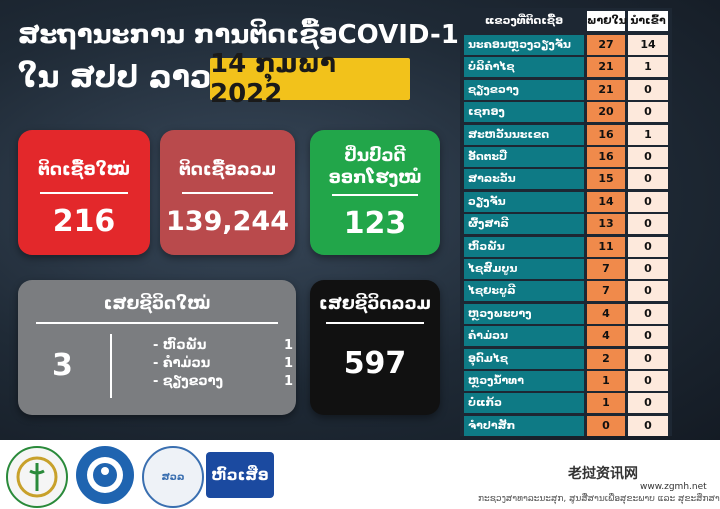 The image size is (720, 509). What do you see at coordinates (603, 474) in the screenshot?
I see `watermark: 老挝资讯网` at bounding box center [603, 474].